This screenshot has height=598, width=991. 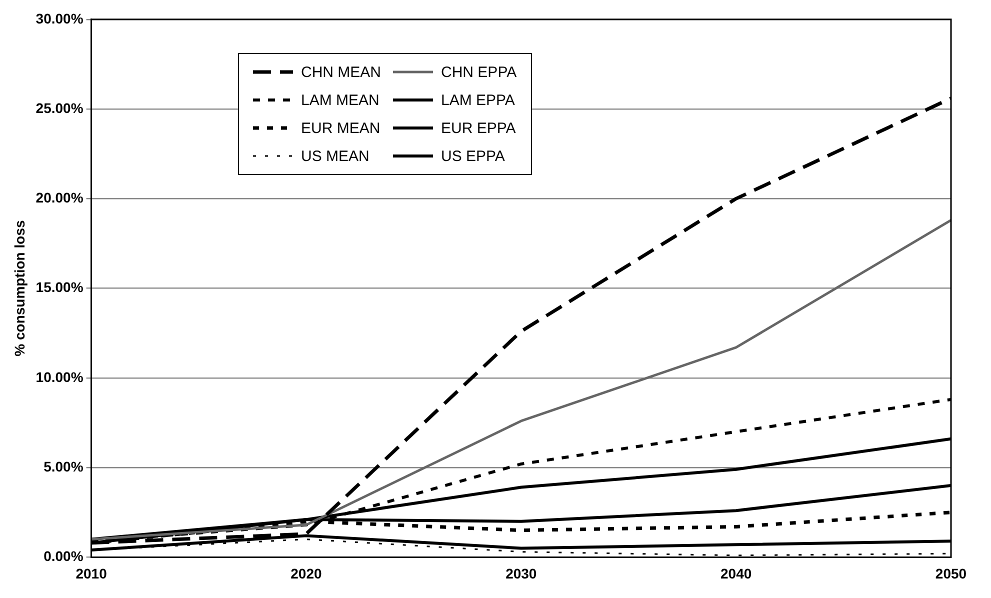 What do you see at coordinates (19, 288) in the screenshot?
I see `y-axis-title: % consumption loss` at bounding box center [19, 288].